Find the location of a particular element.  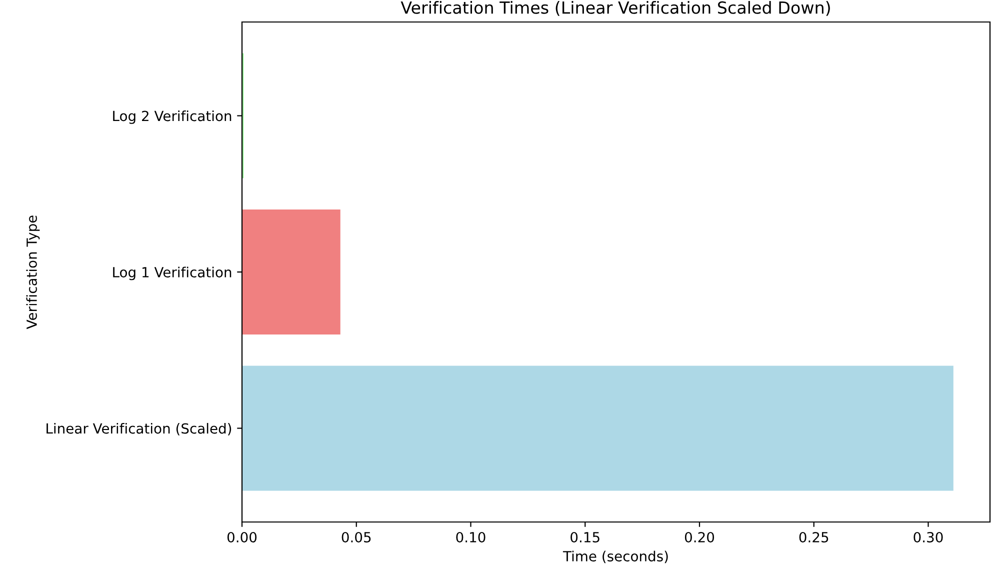

bar is located at coordinates (291, 272).